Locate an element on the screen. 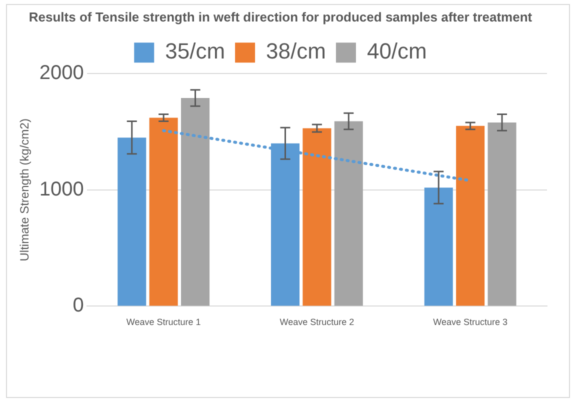  y-axis-title: Ultimate Strength (kg/cm2) is located at coordinates (25, 190).